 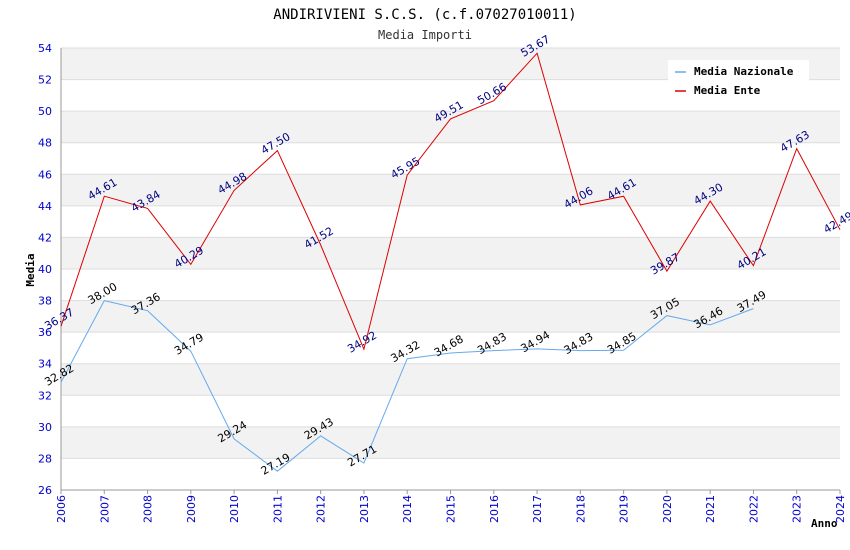 What do you see at coordinates (45, 174) in the screenshot?
I see `y-tick-label: 46` at bounding box center [45, 174].